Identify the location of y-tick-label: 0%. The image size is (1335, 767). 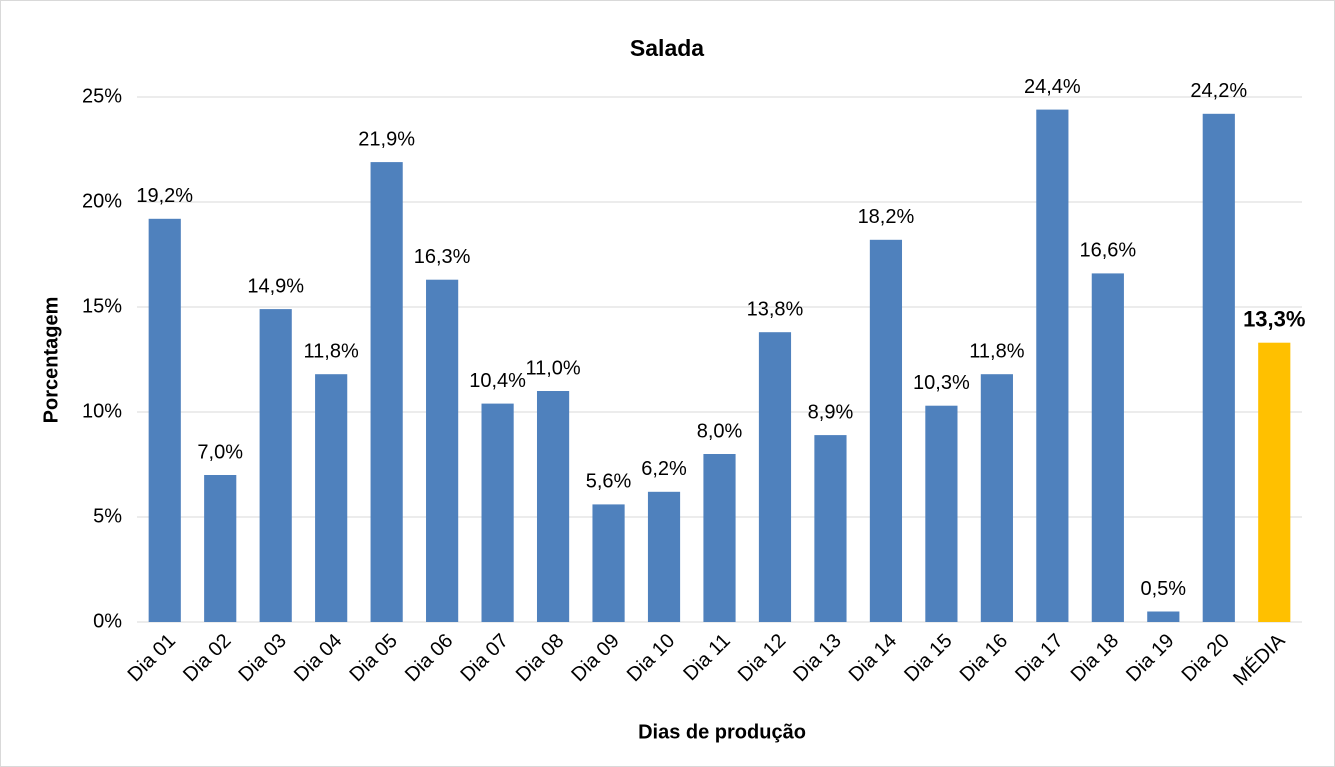
(107, 621).